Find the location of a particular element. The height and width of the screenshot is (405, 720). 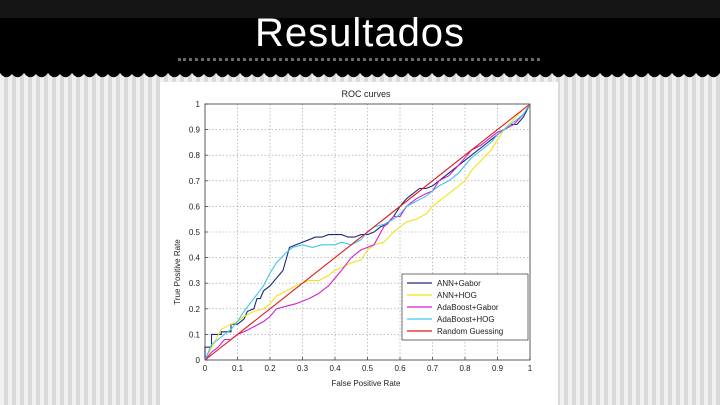

x-tick-label: 0.6 is located at coordinates (400, 368).